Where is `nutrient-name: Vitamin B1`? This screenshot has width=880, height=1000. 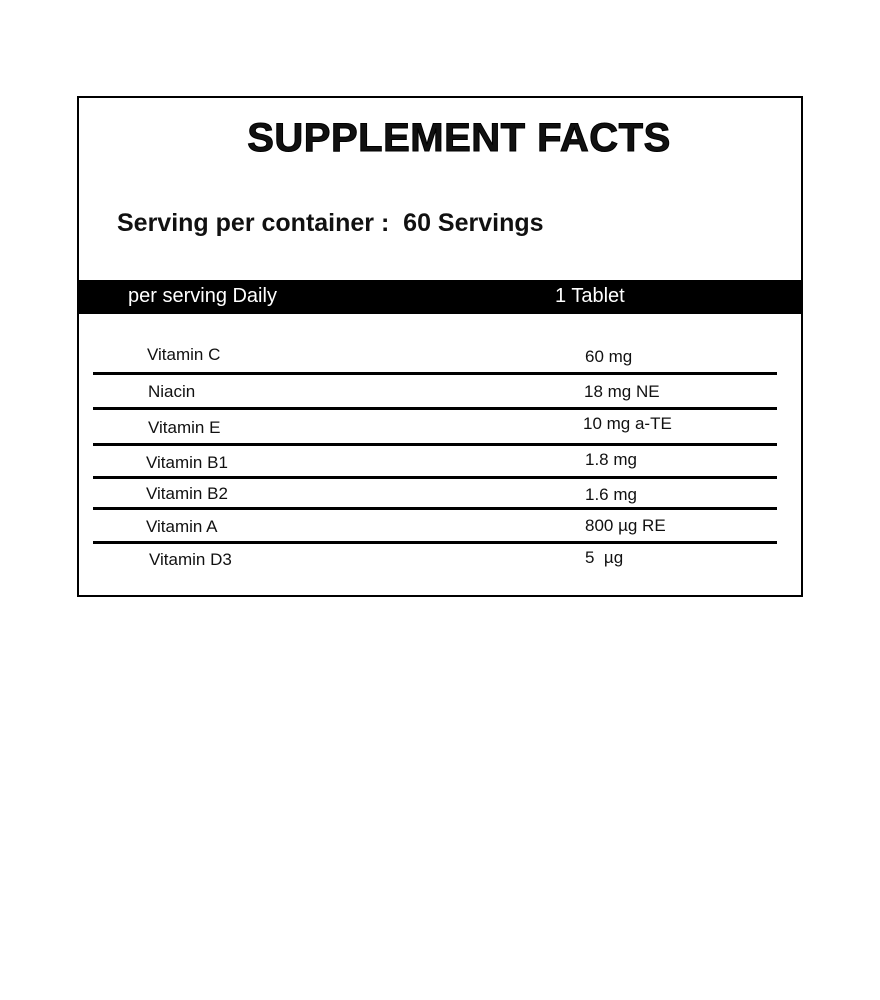 nutrient-name: Vitamin B1 is located at coordinates (187, 462).